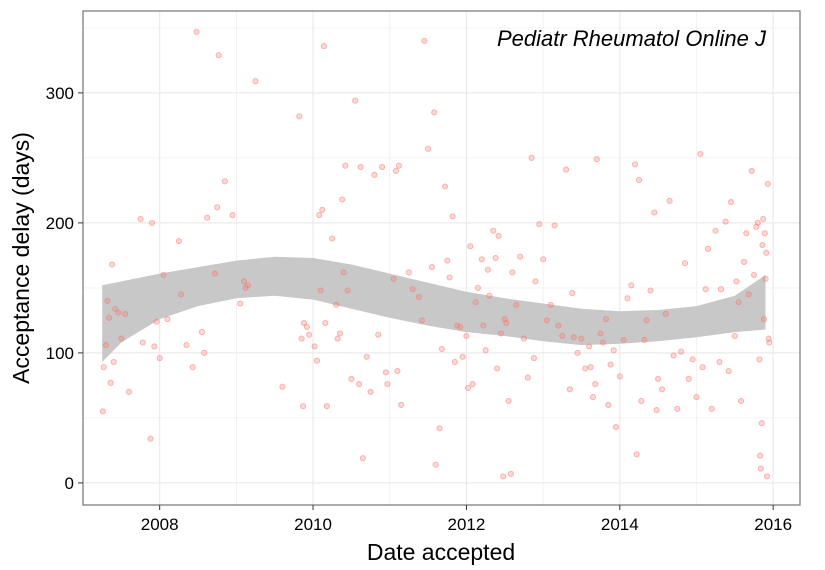  Describe the element at coordinates (69, 483) in the screenshot. I see `y-tick-label: 0` at that location.